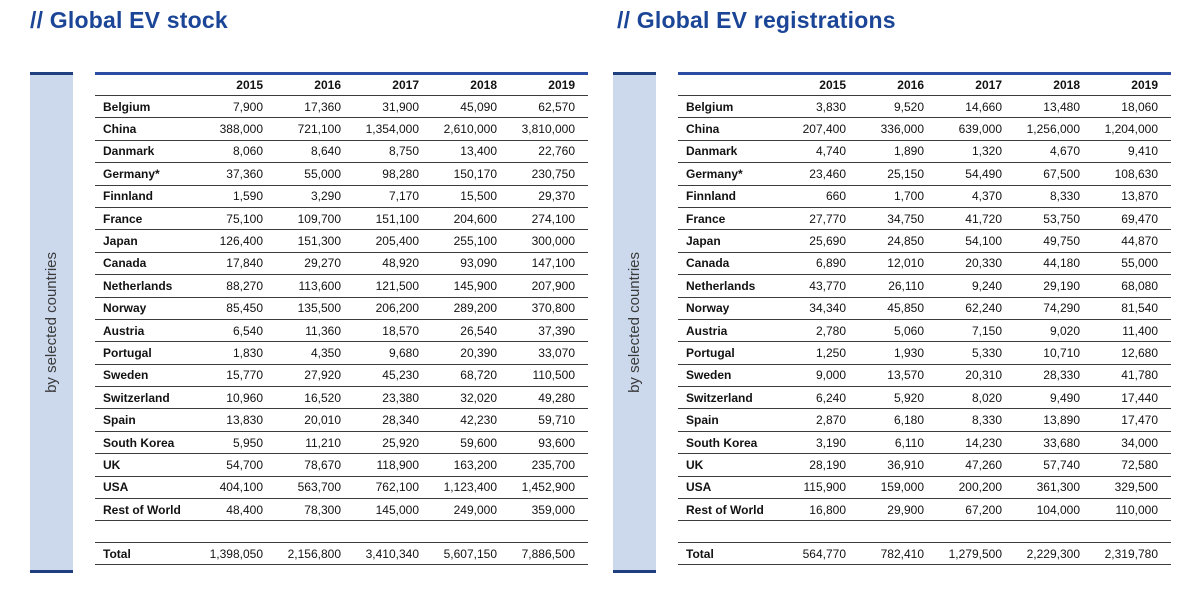 The height and width of the screenshot is (600, 1200). I want to click on value-cell: 2,870, so click(830, 420).